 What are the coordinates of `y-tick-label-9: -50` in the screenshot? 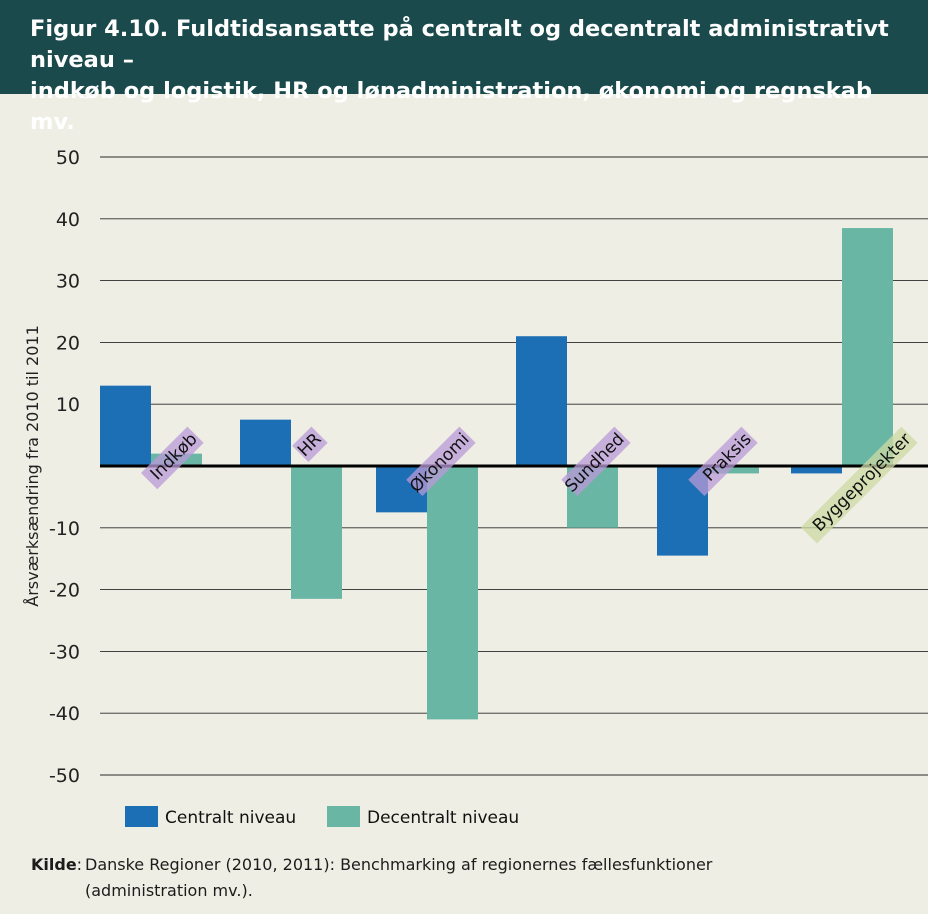 It's located at (64, 776).